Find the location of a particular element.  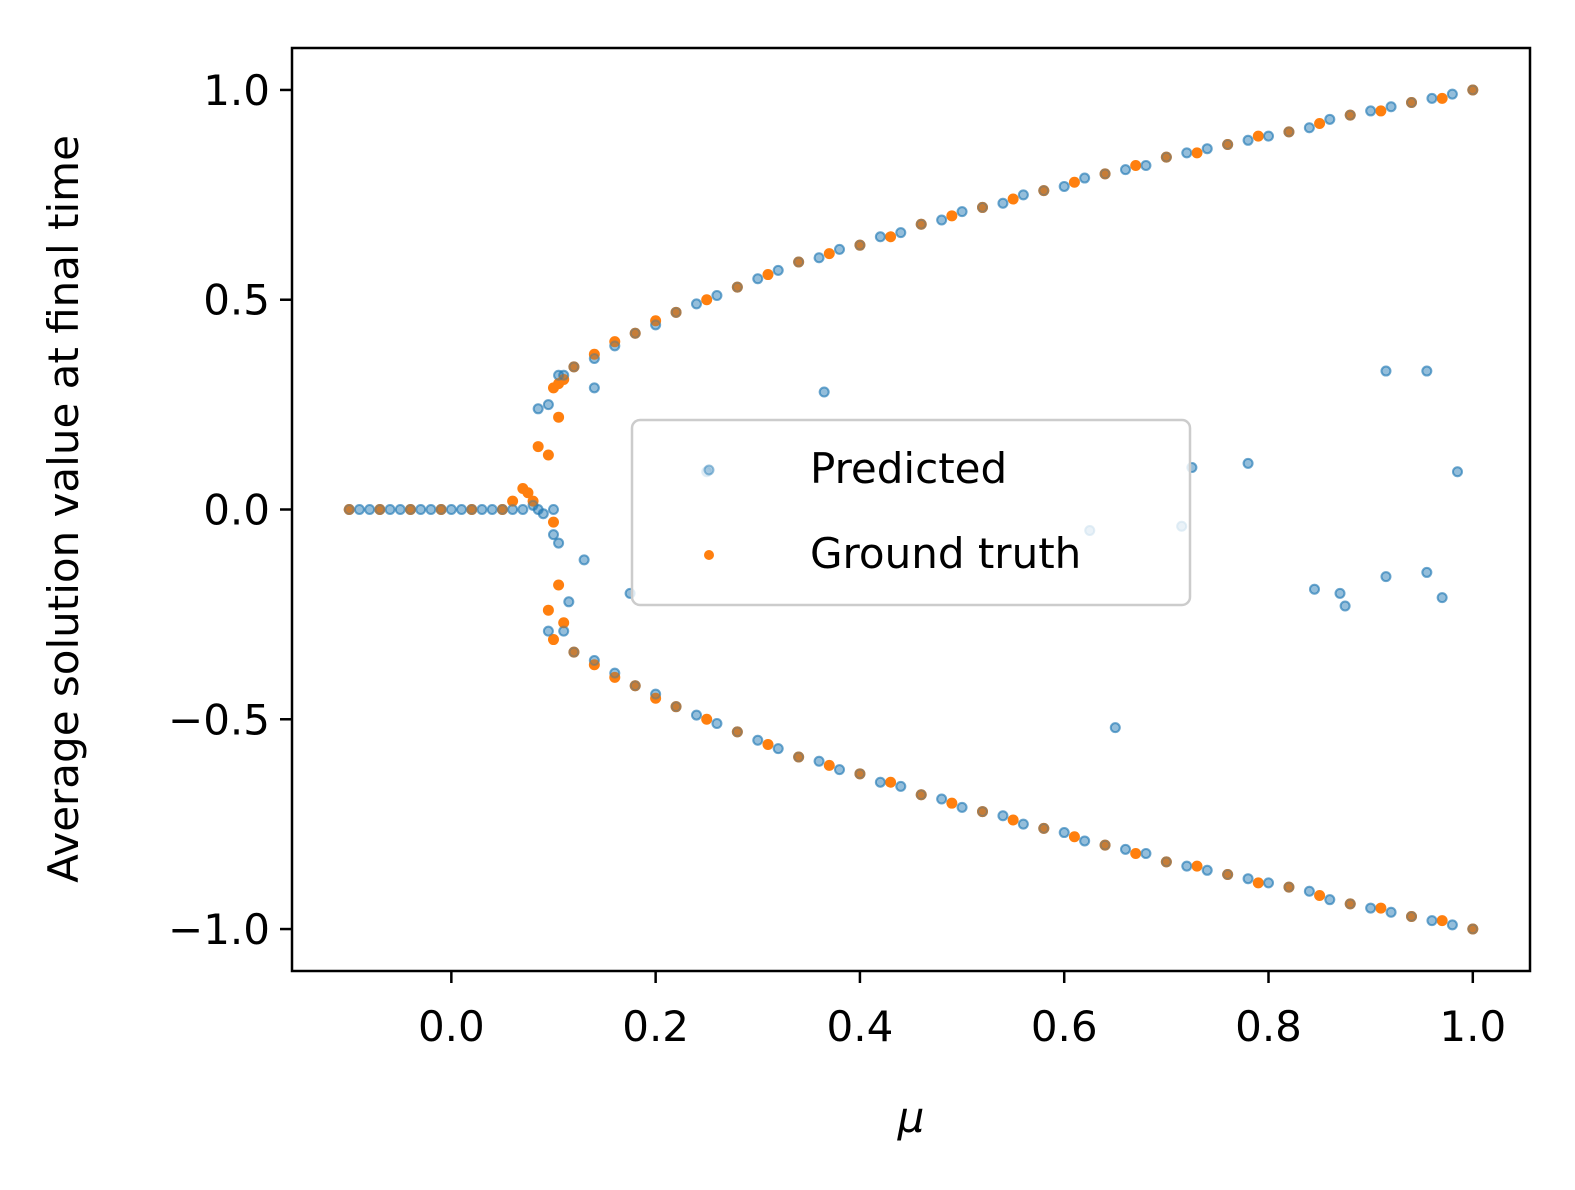

x-tick-label: 0.8 is located at coordinates (1268, 1026).